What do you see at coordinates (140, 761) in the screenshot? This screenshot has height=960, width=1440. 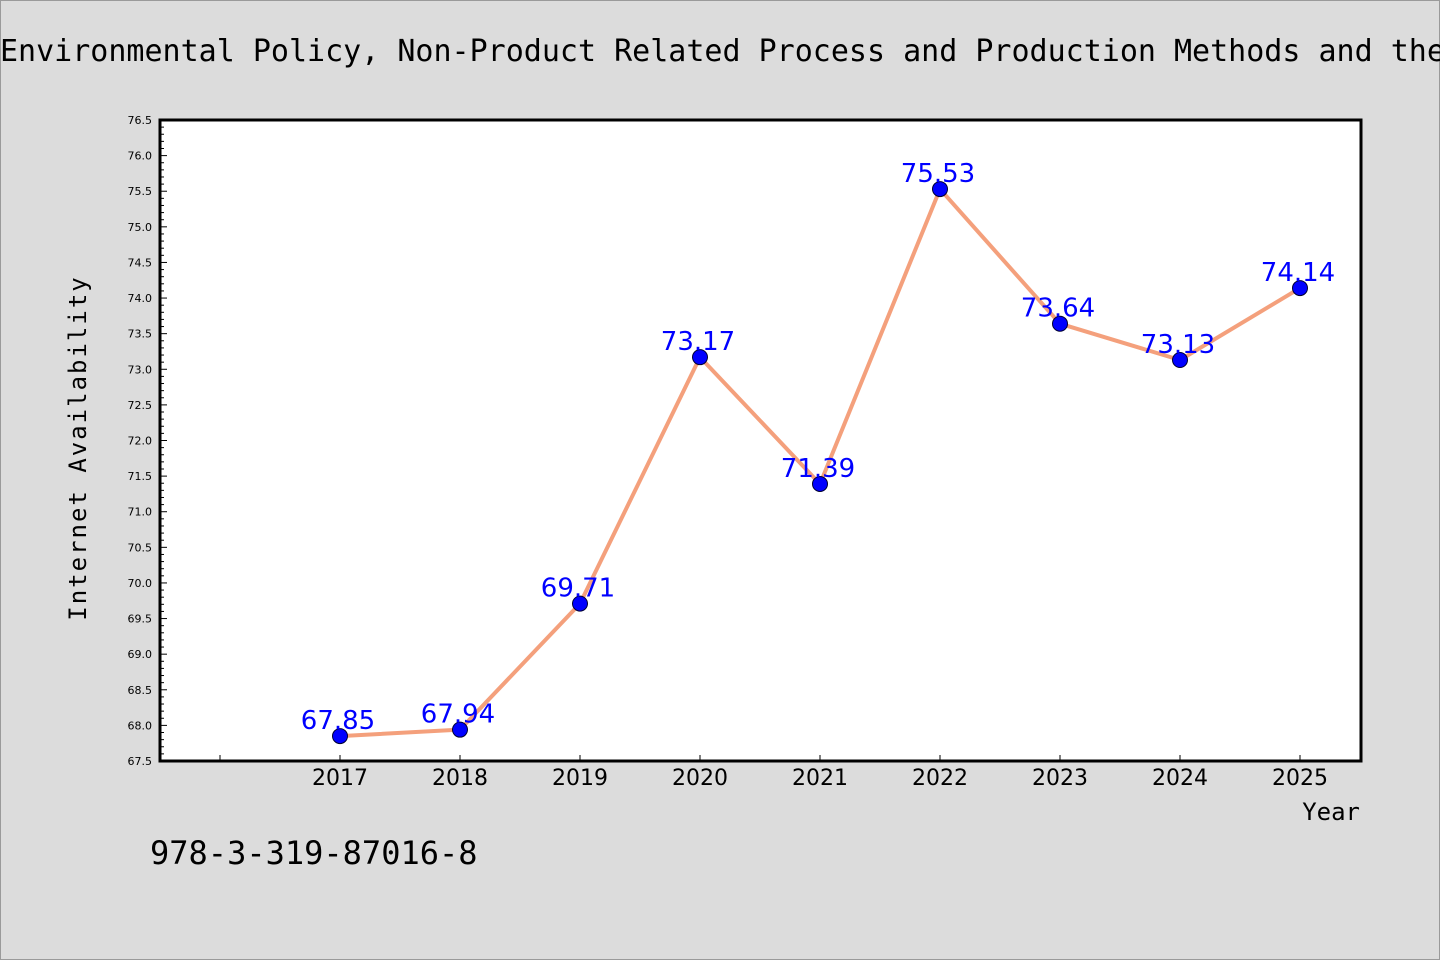 I see `y-tick-label: 67.5` at bounding box center [140, 761].